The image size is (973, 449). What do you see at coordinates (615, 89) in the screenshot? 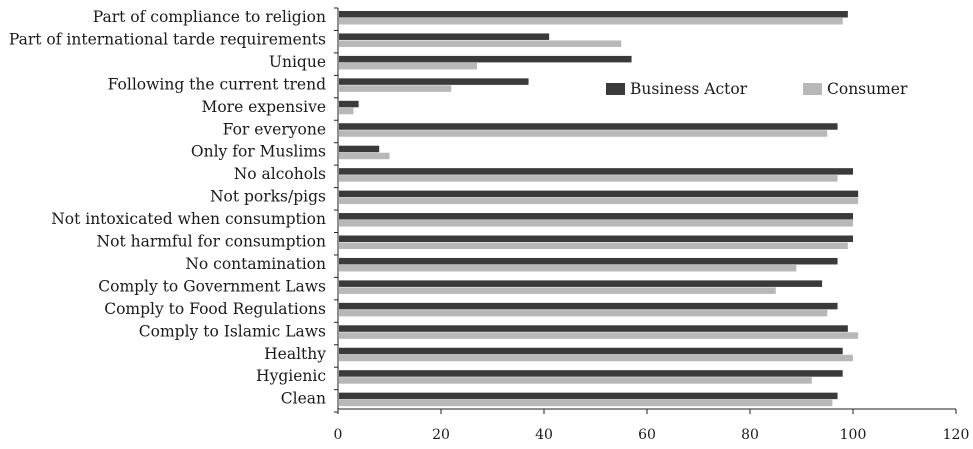
I see `legend-swatch-business-actor` at bounding box center [615, 89].